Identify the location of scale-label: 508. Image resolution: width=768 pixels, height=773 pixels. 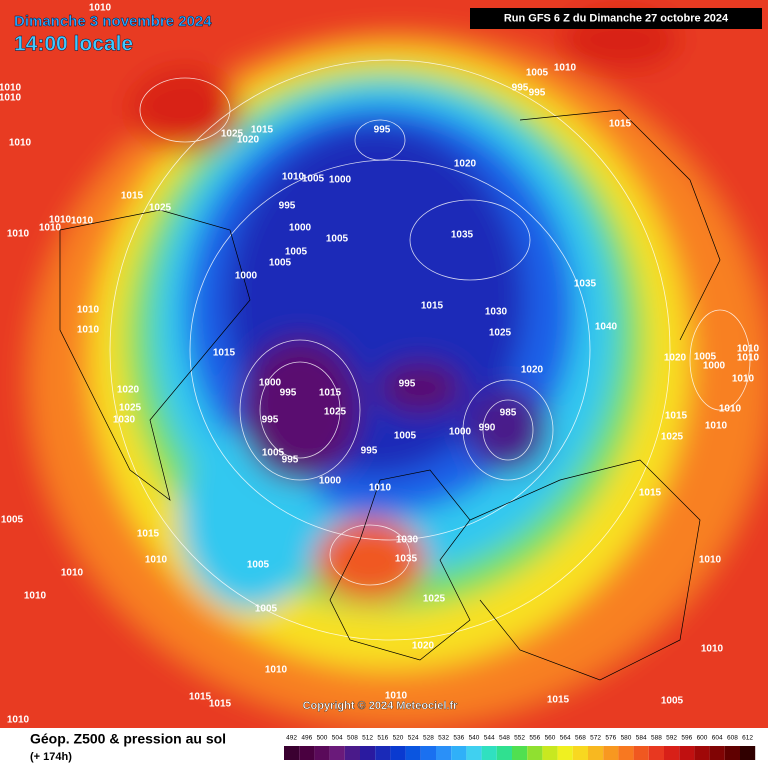
(352, 738).